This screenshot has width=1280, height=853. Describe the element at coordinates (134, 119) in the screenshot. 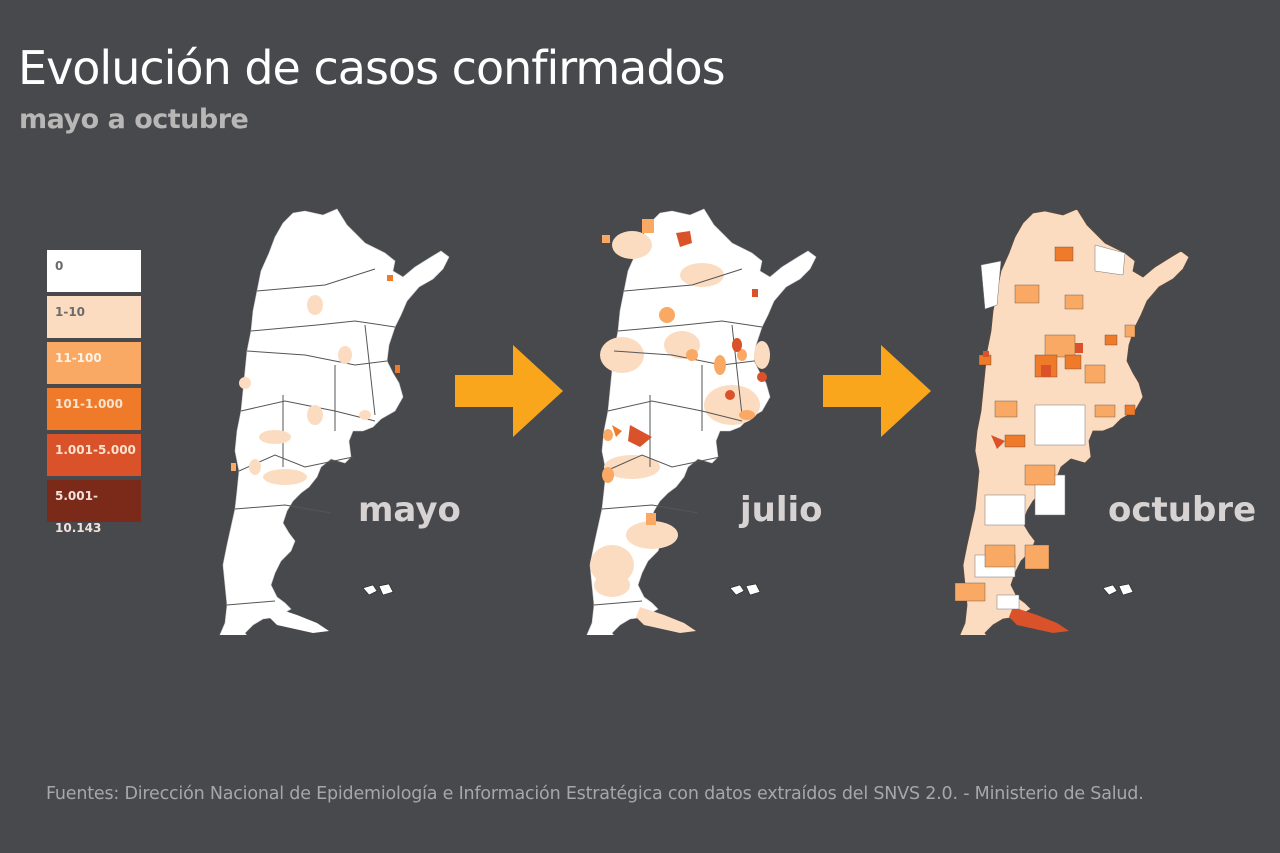

I see `page-subtitle: mayo a octubre` at that location.